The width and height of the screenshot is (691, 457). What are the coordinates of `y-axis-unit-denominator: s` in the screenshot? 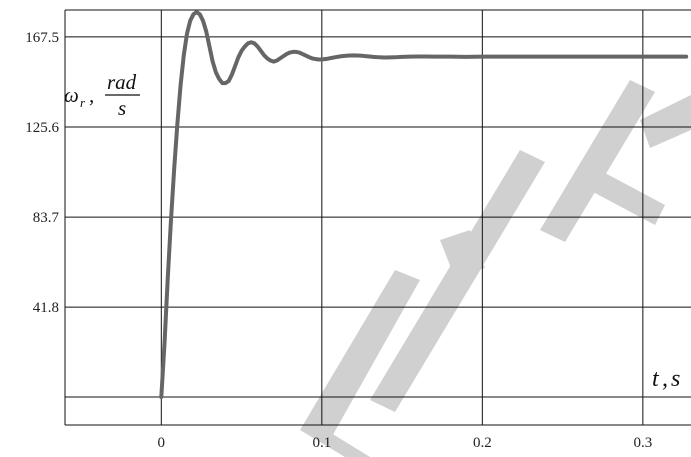 It's located at (122, 108).